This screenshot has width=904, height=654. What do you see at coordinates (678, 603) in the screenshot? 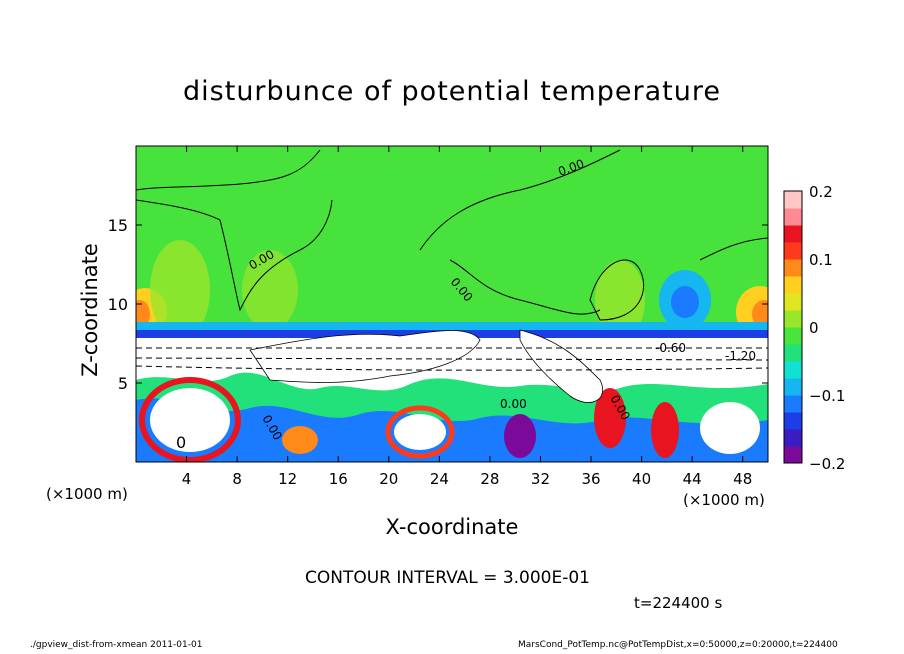
I see `time-label: t=224400 s` at bounding box center [678, 603].